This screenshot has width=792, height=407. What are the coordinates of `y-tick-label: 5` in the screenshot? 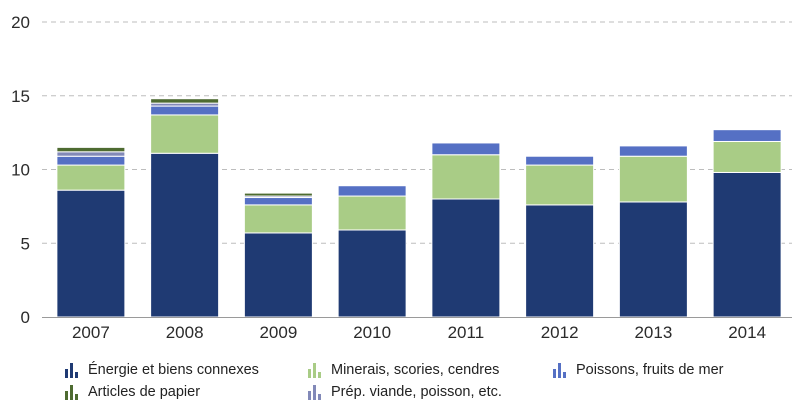 It's located at (25, 243).